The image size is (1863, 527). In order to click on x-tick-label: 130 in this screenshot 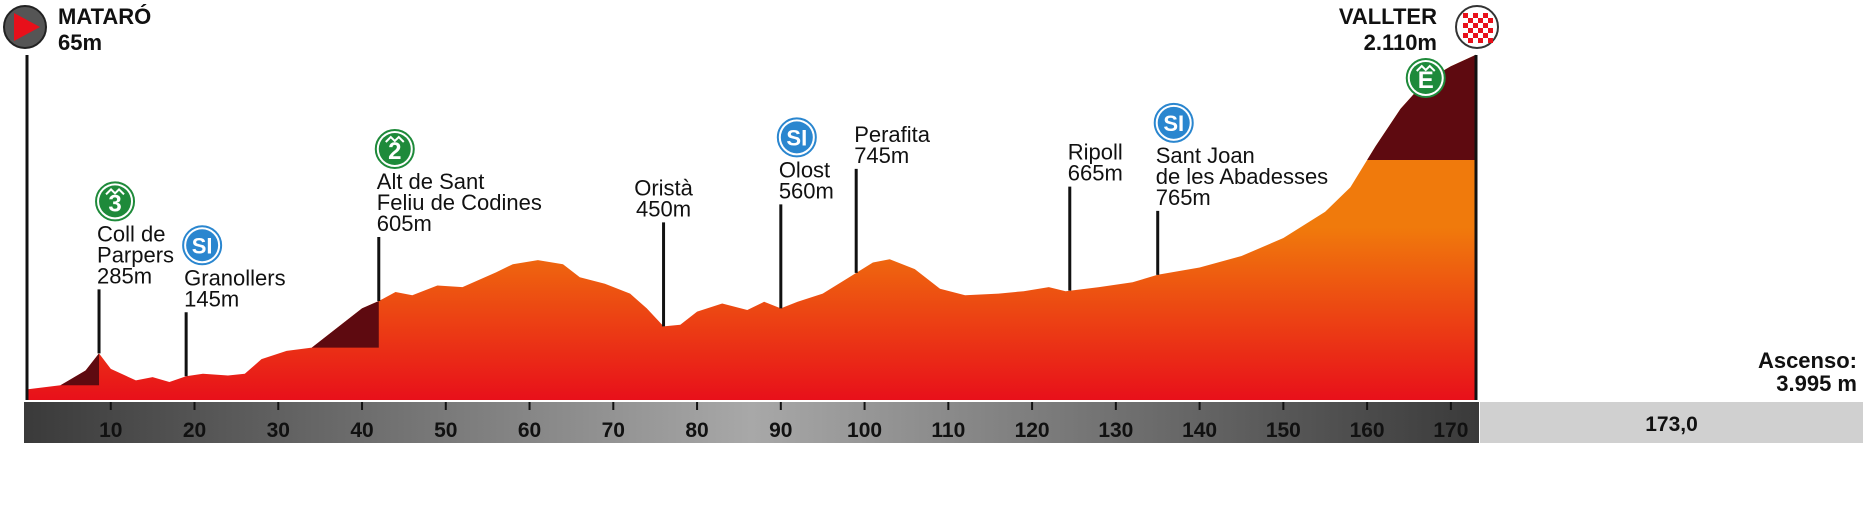, I will do `click(1115, 430)`.